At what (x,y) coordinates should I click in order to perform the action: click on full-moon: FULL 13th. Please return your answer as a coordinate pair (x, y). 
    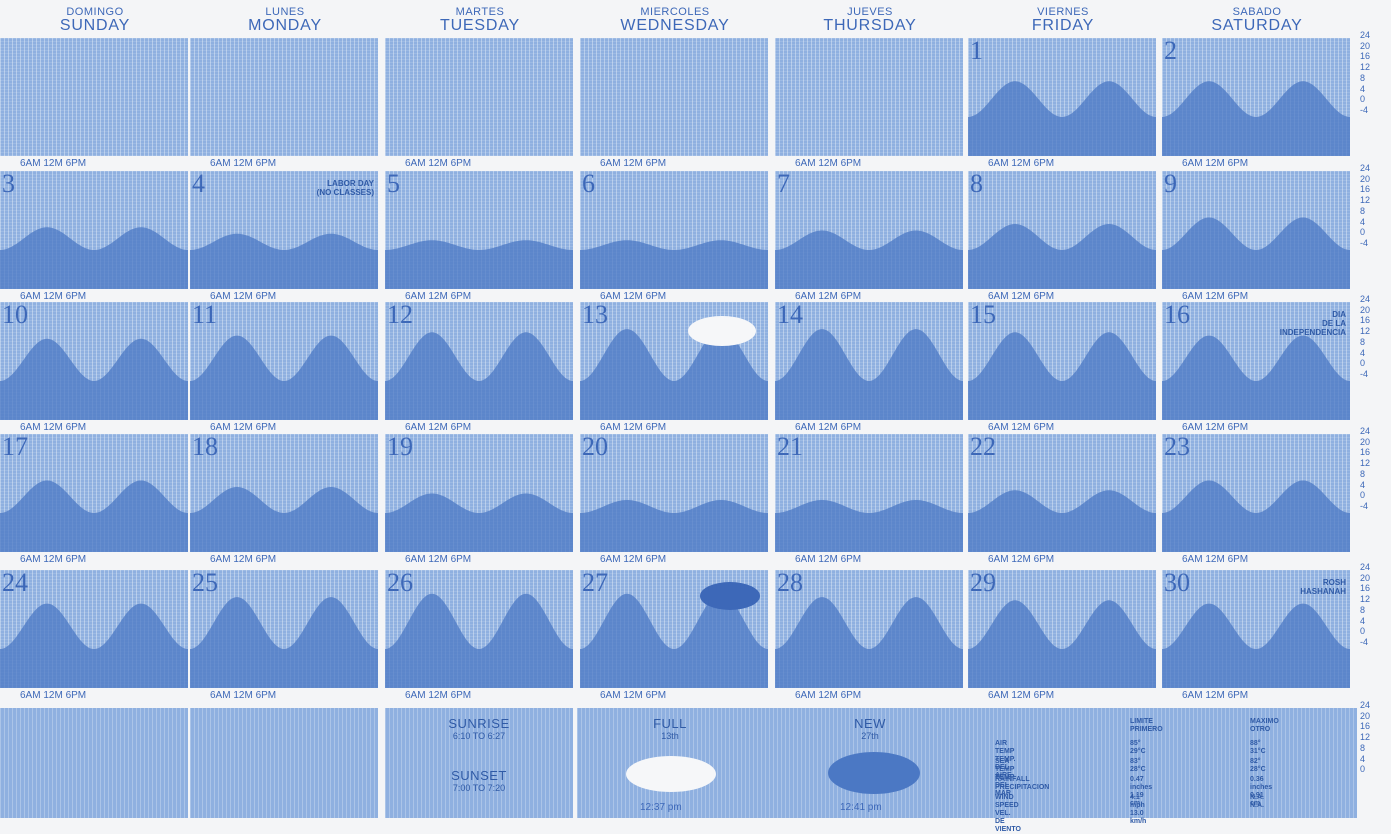
    Looking at the image, I should click on (670, 728).